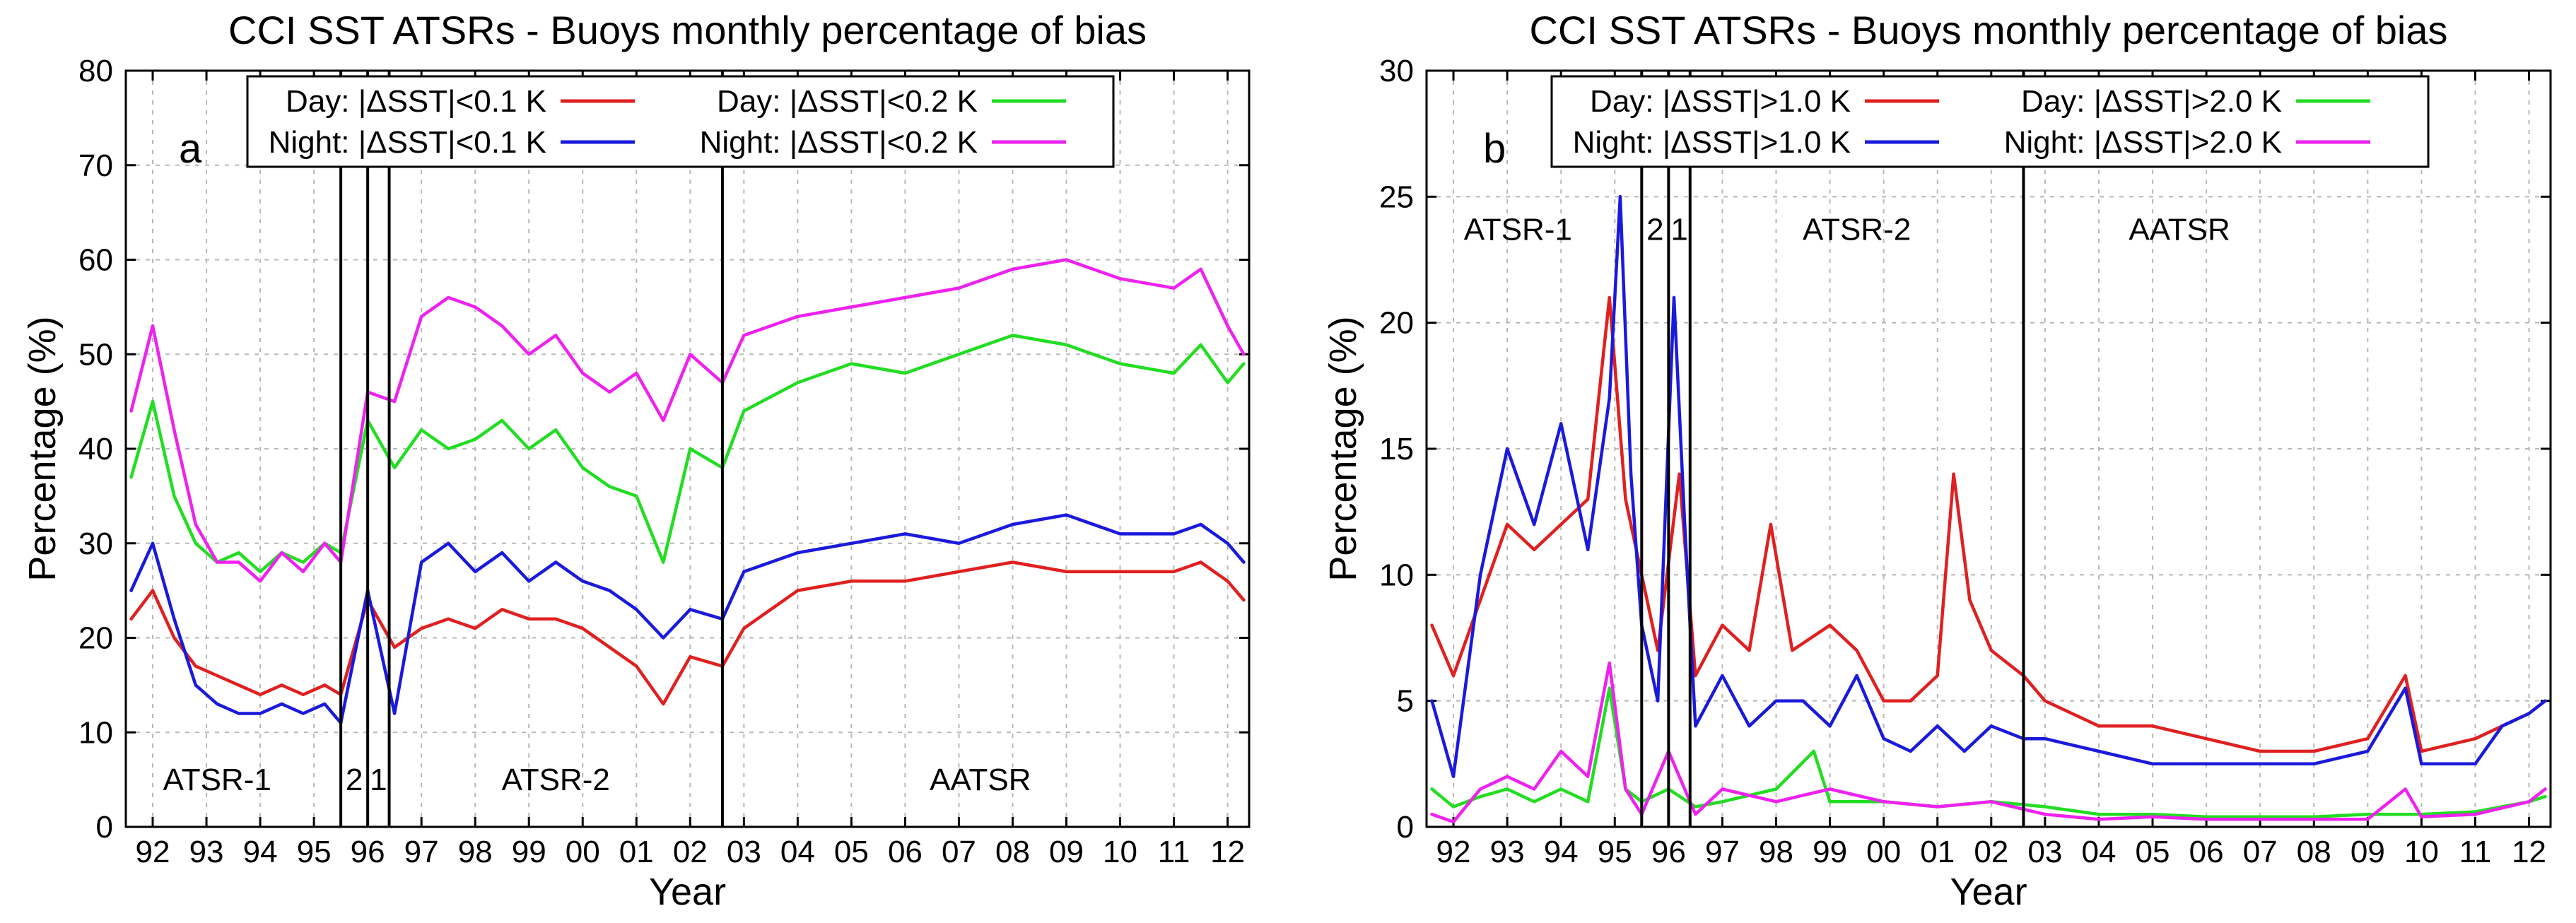 The width and height of the screenshot is (2576, 923). Describe the element at coordinates (1174, 852) in the screenshot. I see `x-tick-label: 11` at that location.